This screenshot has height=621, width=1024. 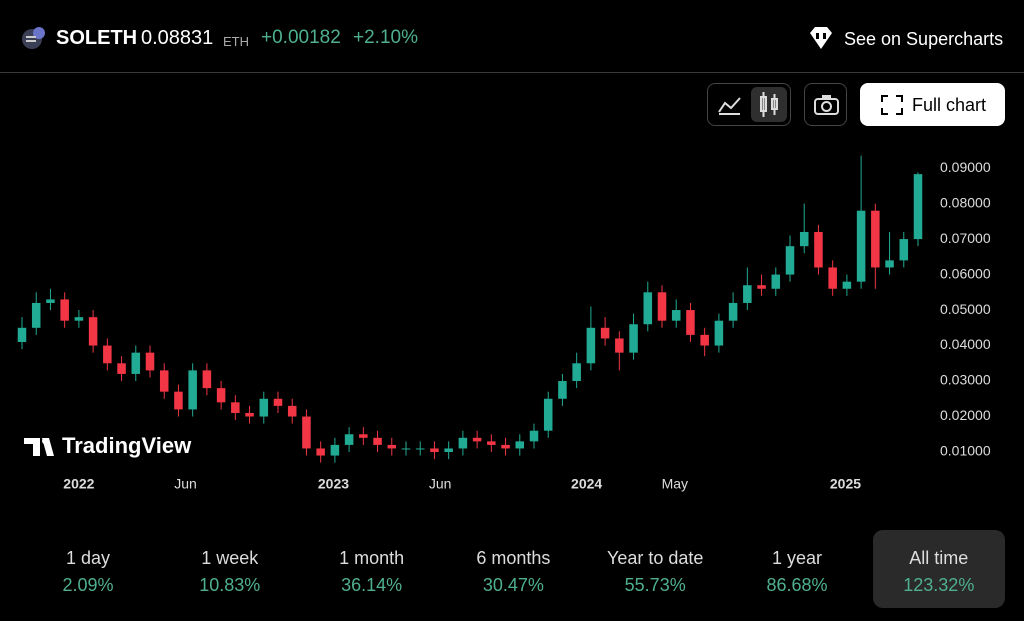 What do you see at coordinates (821, 38) in the screenshot?
I see `supercharts-icon` at bounding box center [821, 38].